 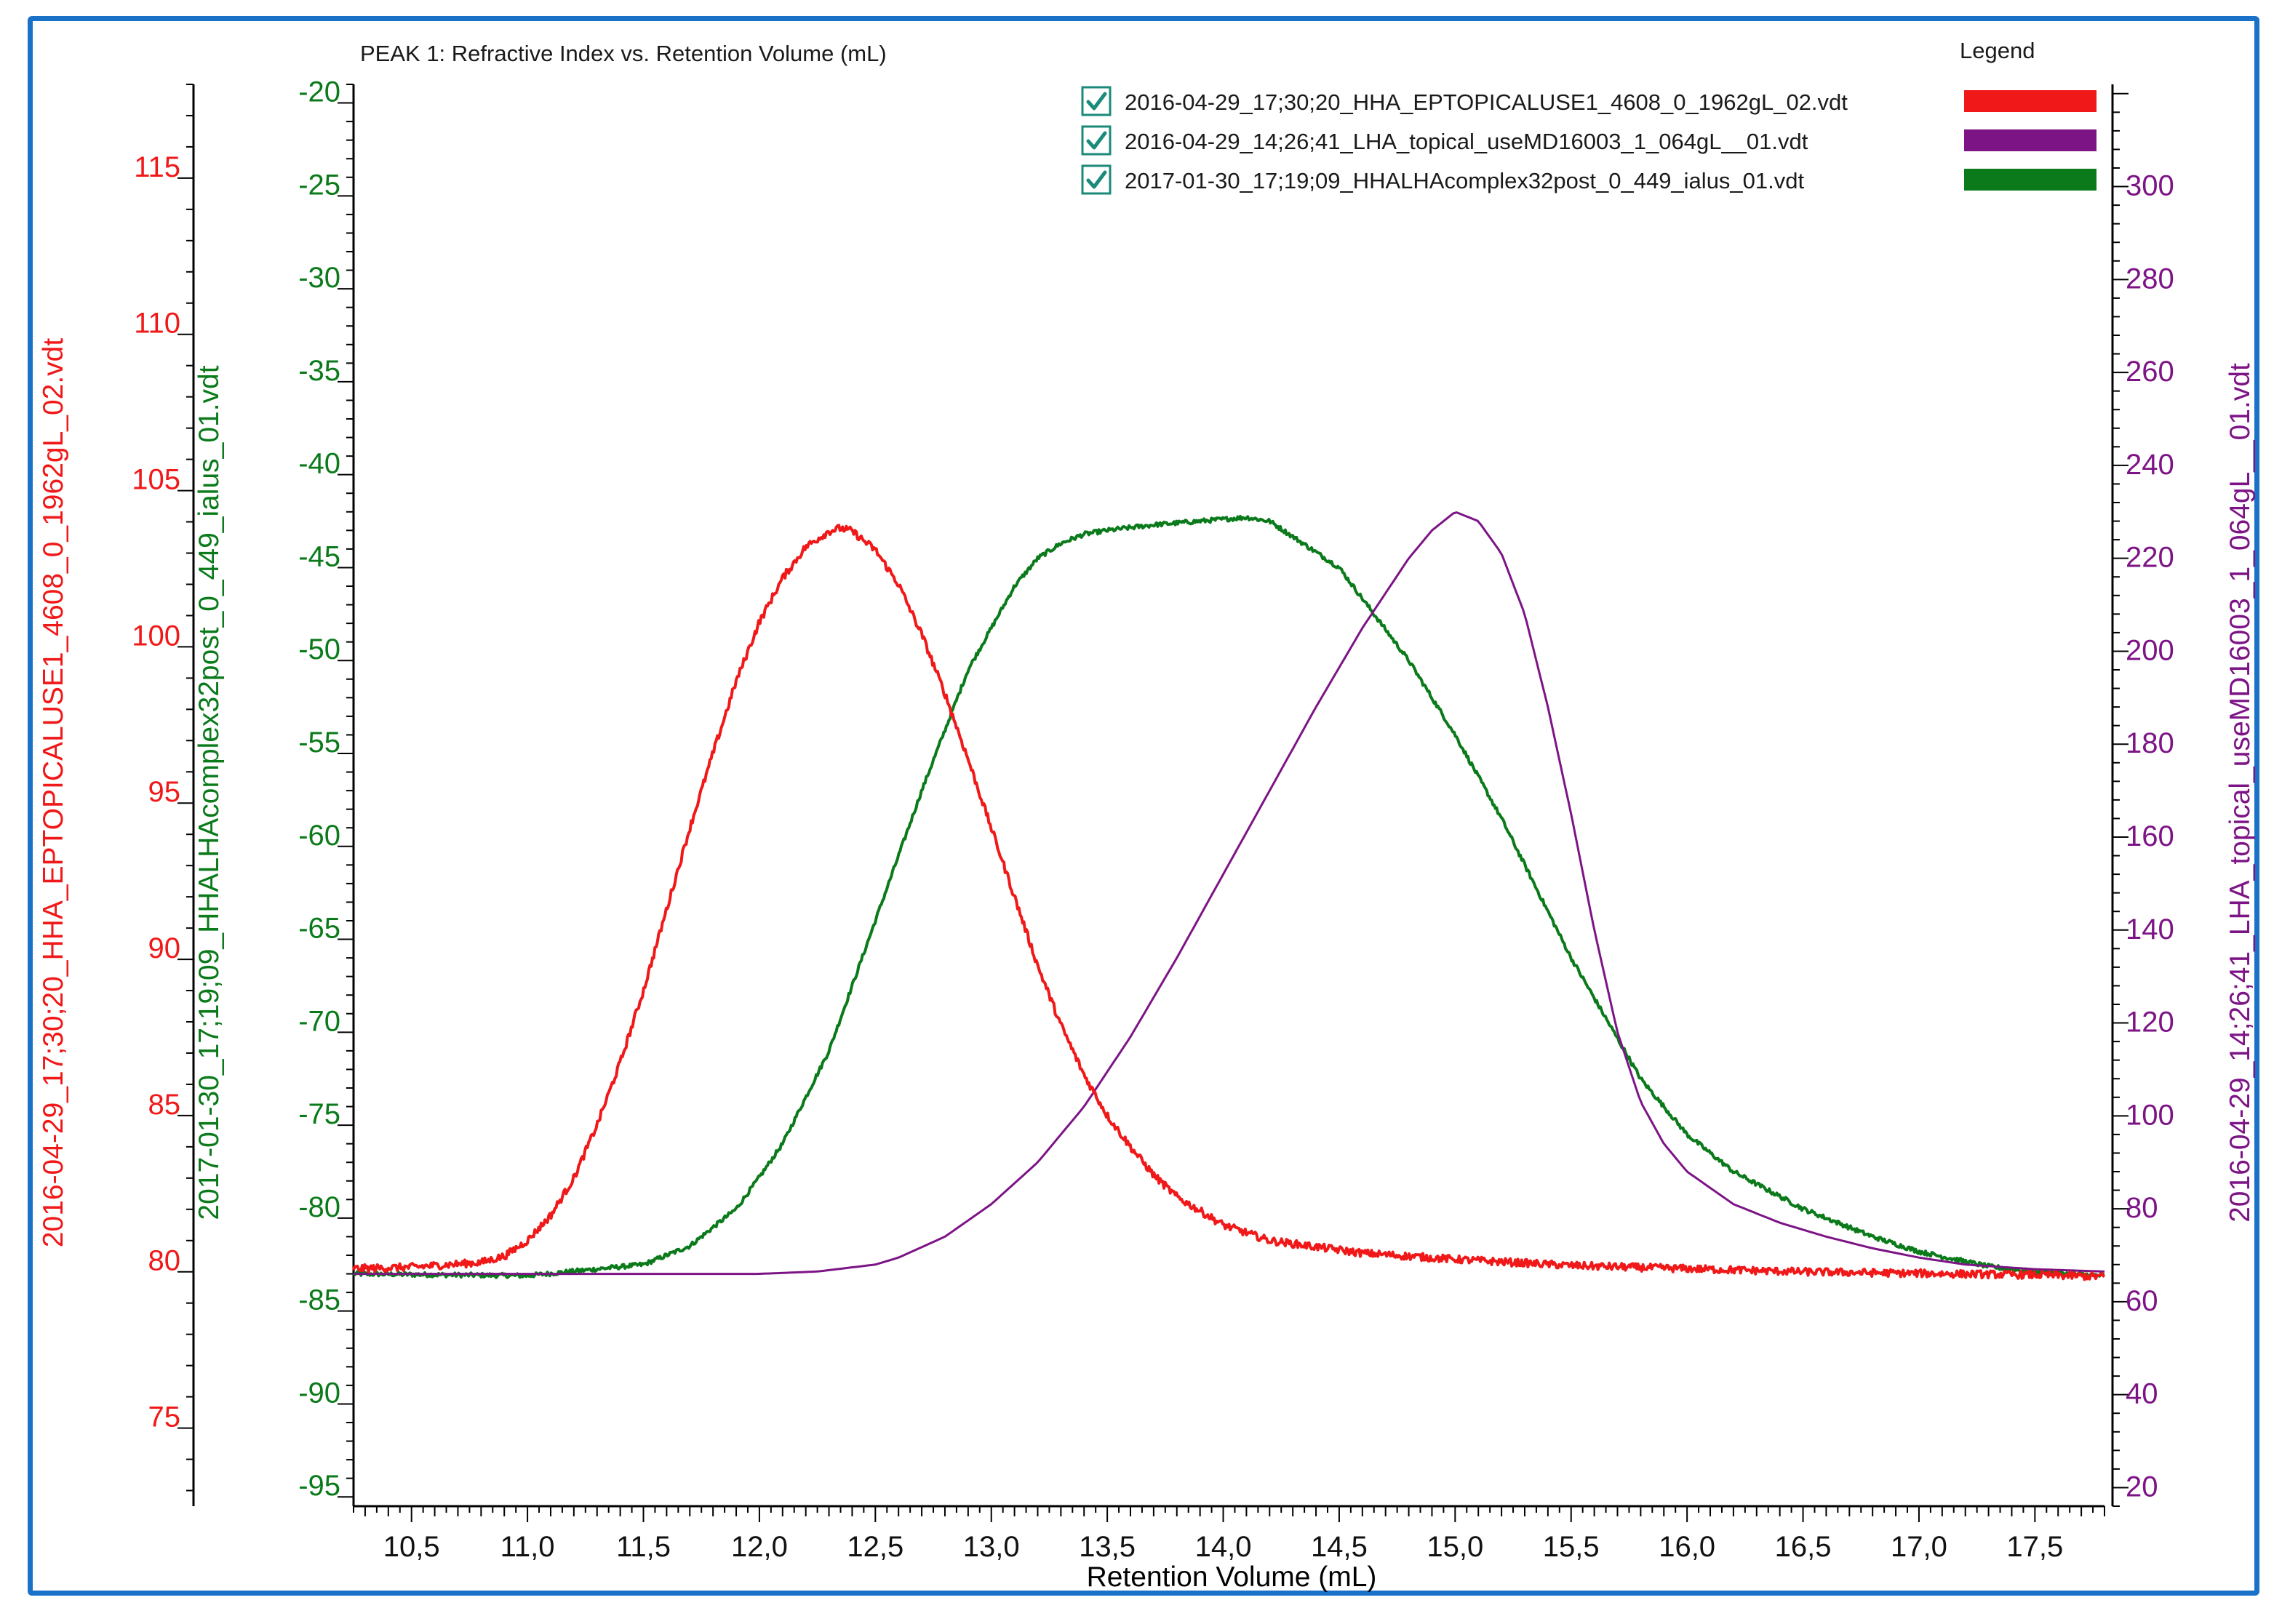 I want to click on purple-y-tick-label: 300, so click(x=2150, y=186).